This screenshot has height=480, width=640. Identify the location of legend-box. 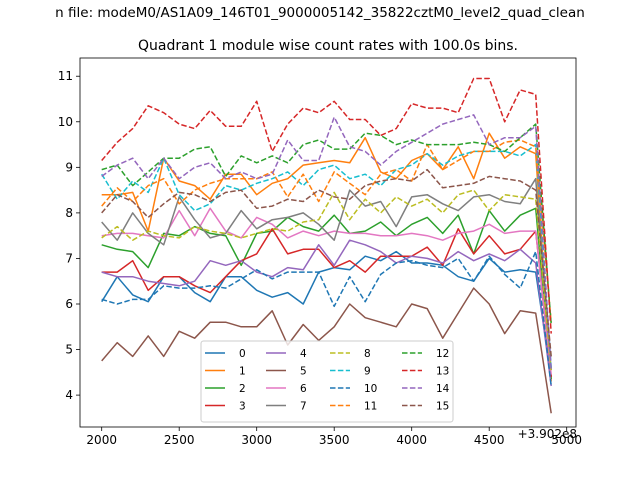
(327, 381).